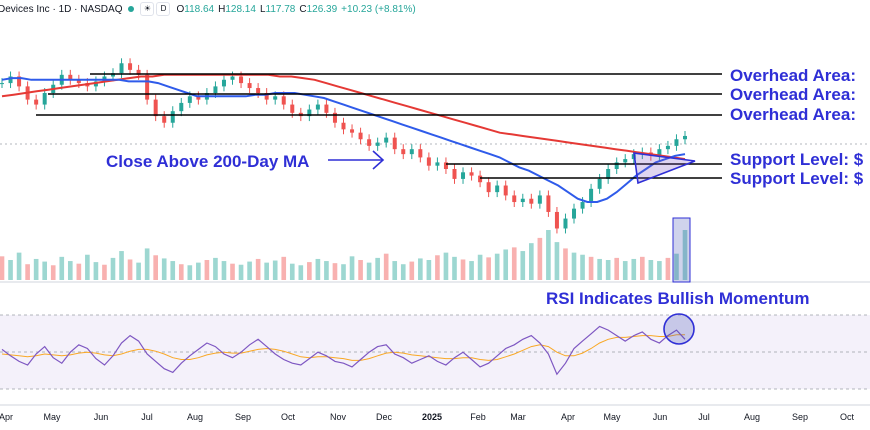  I want to click on x-tick-label: Jun, so click(101, 417).